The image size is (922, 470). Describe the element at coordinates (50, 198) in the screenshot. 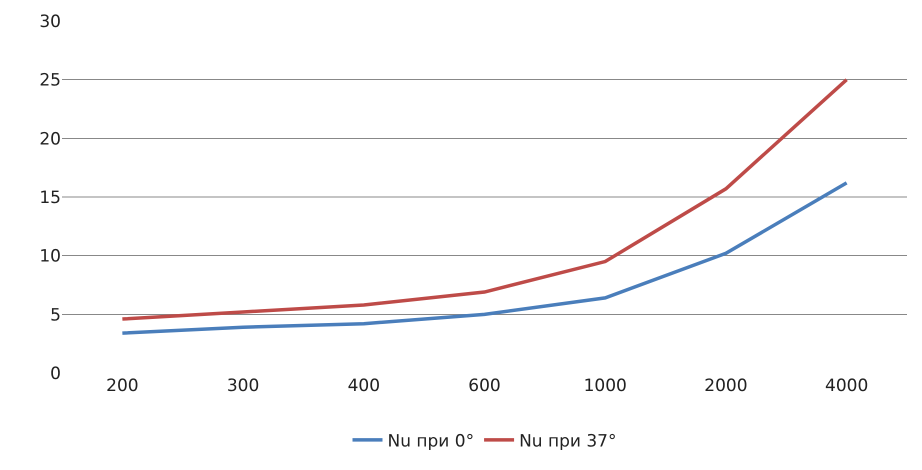

I see `y-tick-label: 15` at that location.